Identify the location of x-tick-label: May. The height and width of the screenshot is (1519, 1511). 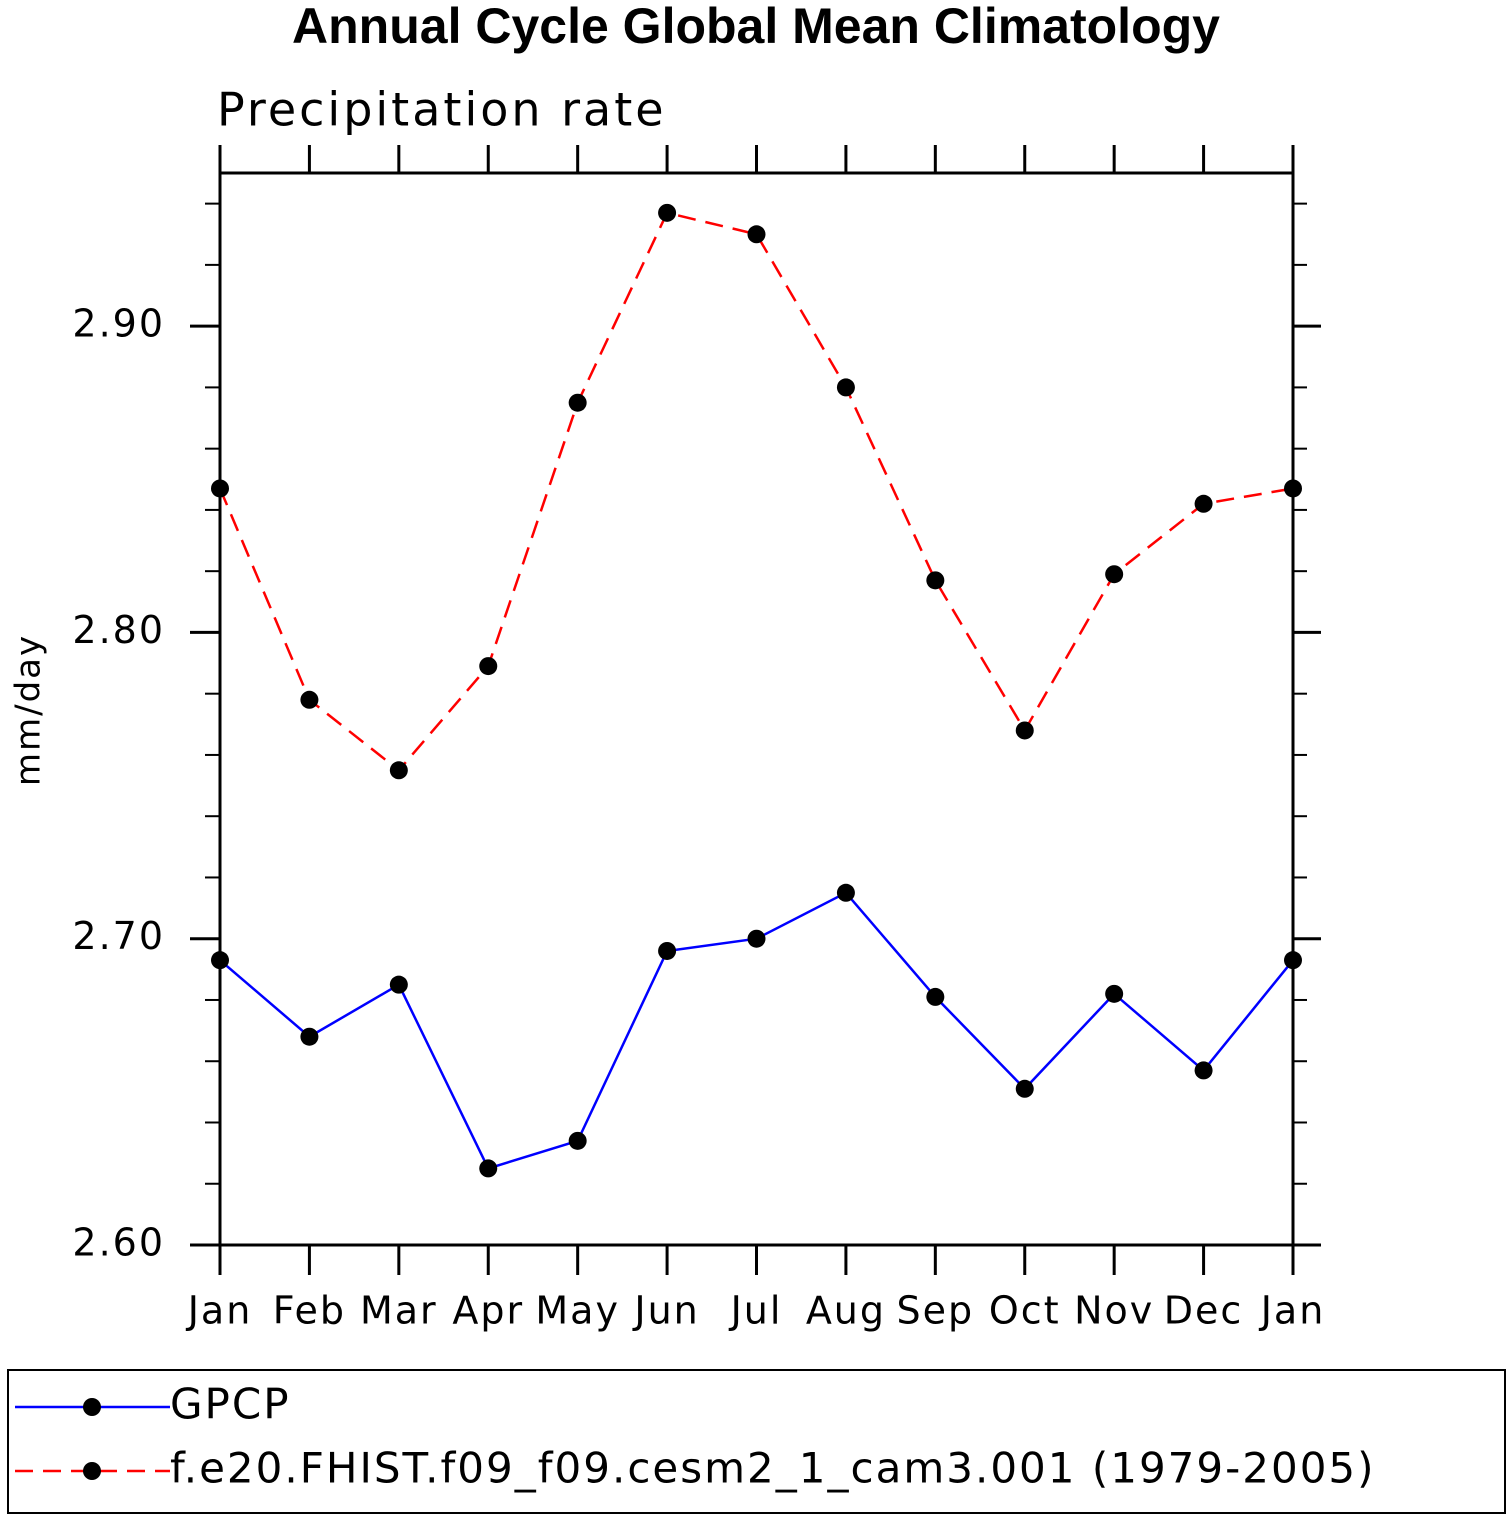
(577, 1311).